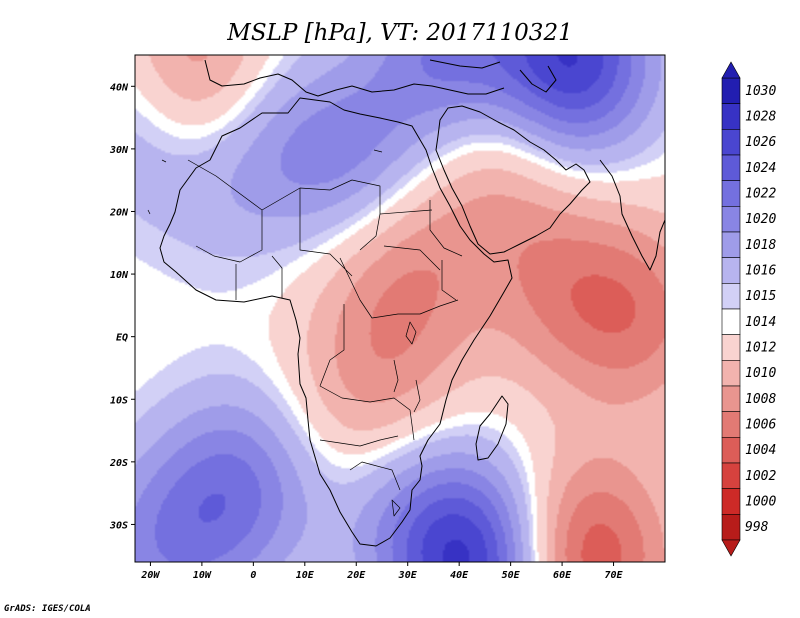 The width and height of the screenshot is (800, 618). What do you see at coordinates (757, 527) in the screenshot?
I see `colorbar-label-17: 998` at bounding box center [757, 527].